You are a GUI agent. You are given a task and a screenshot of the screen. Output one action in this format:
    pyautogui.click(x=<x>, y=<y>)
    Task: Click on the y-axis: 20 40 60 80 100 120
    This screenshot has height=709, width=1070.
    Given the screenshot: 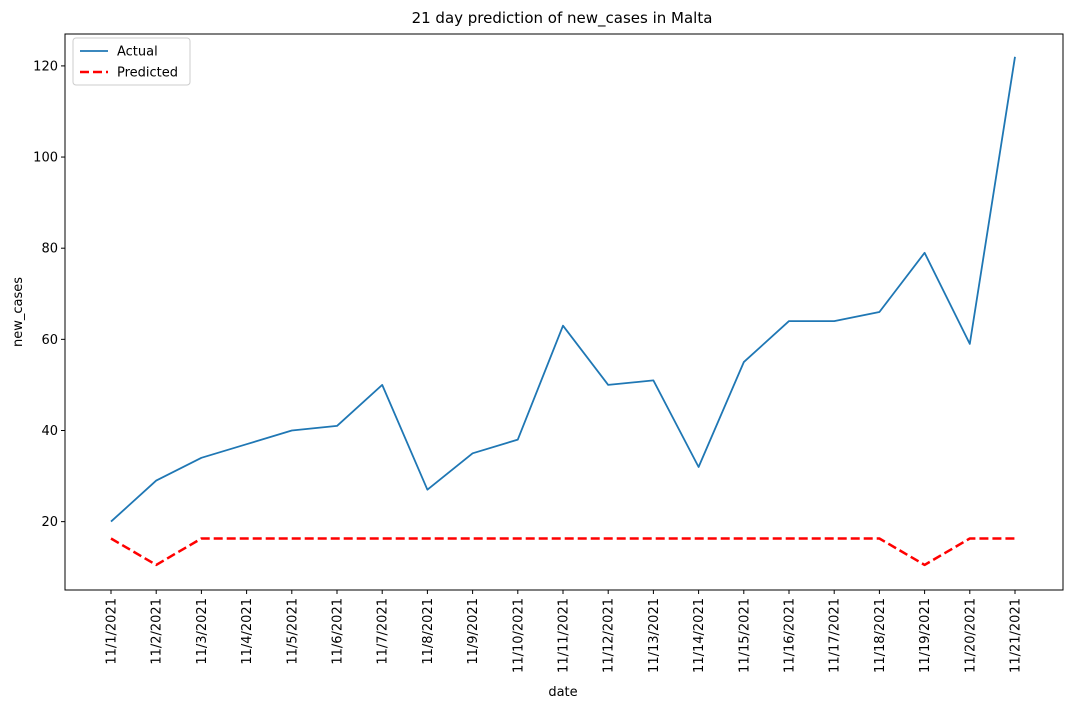 What is the action you would take?
    pyautogui.click(x=49, y=294)
    